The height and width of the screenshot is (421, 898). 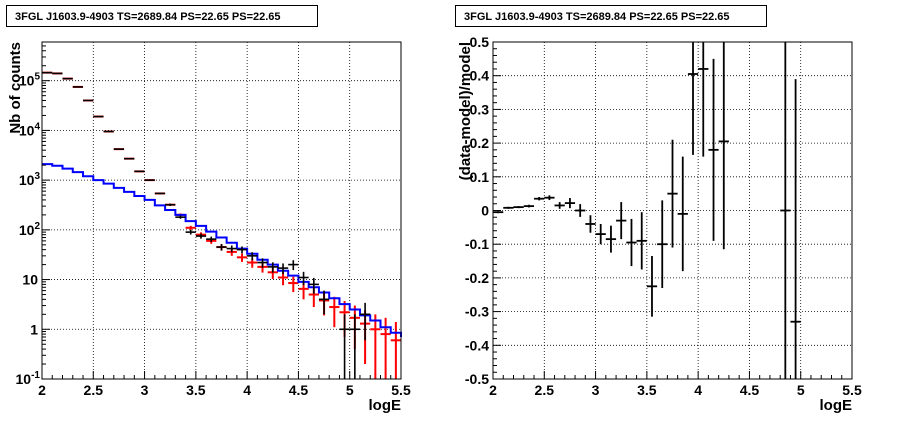 I want to click on left-x-tick-label: 4.5, so click(x=299, y=390).